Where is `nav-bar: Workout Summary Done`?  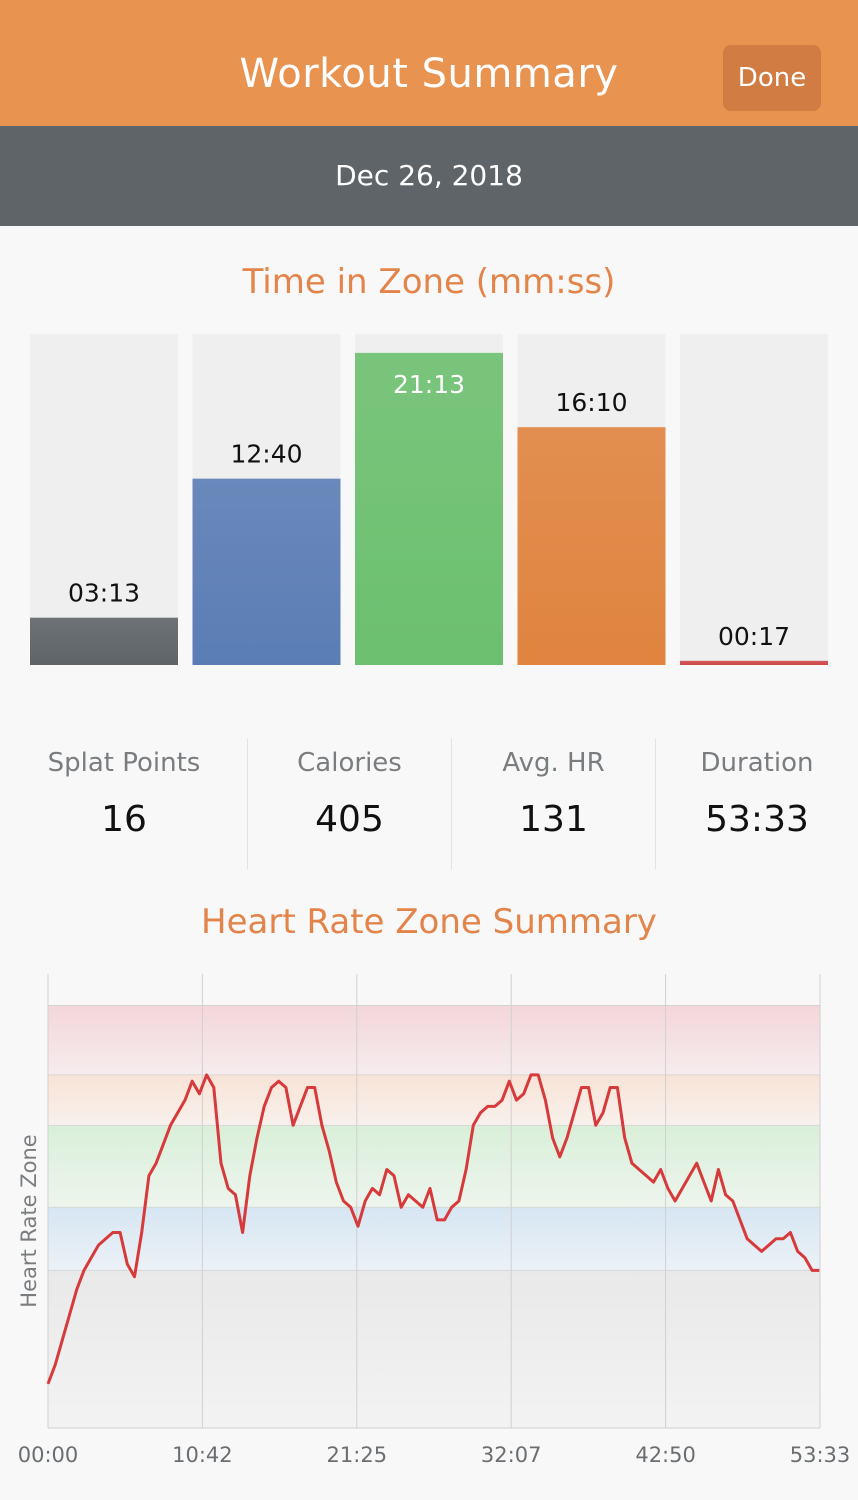
nav-bar: Workout Summary Done is located at coordinates (429, 63).